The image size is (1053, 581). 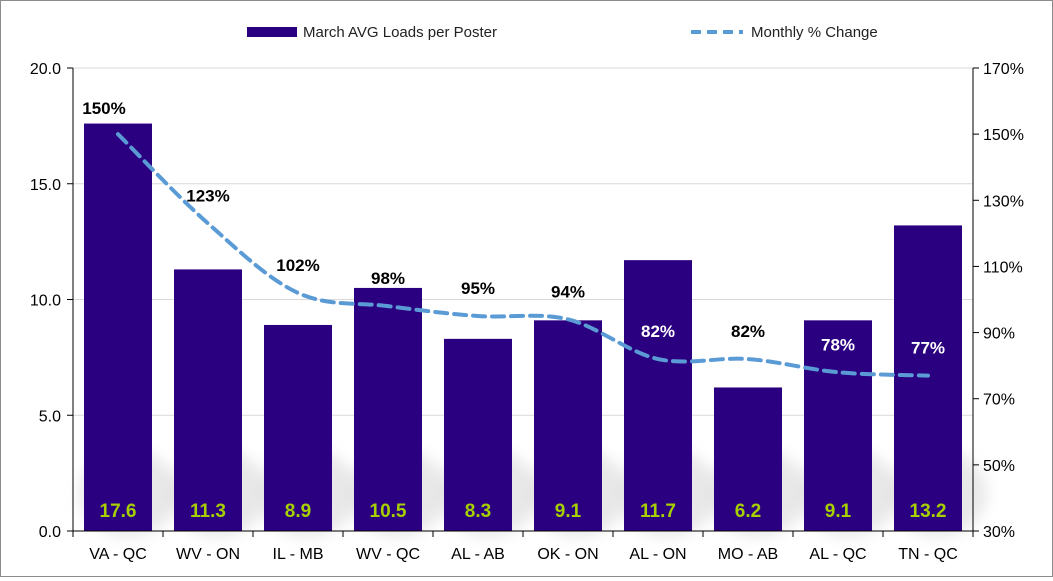 I want to click on legend-swatch-bars, so click(x=272, y=32).